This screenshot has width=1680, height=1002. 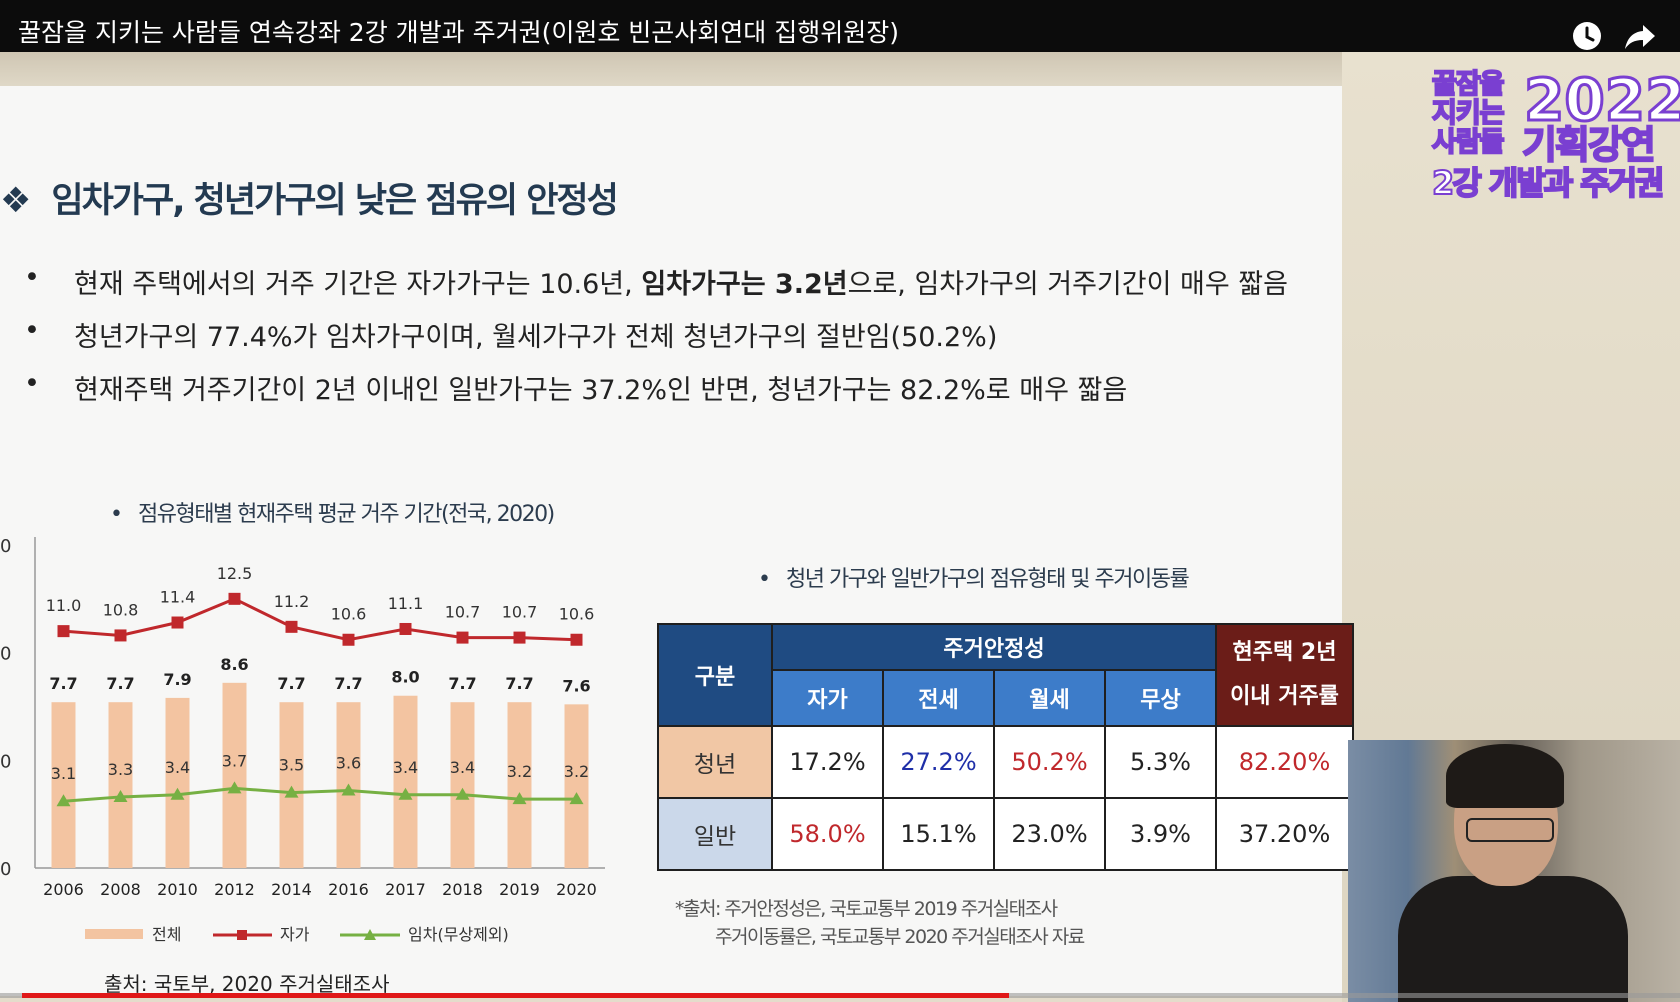 I want to click on table-col-monthly: 월세, so click(x=1049, y=698).